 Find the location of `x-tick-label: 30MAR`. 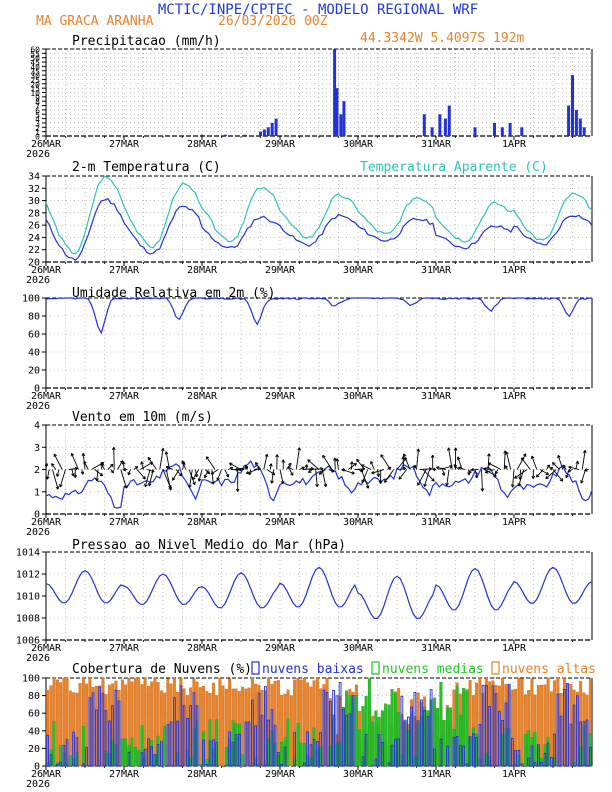

x-tick-label: 30MAR is located at coordinates (358, 144).